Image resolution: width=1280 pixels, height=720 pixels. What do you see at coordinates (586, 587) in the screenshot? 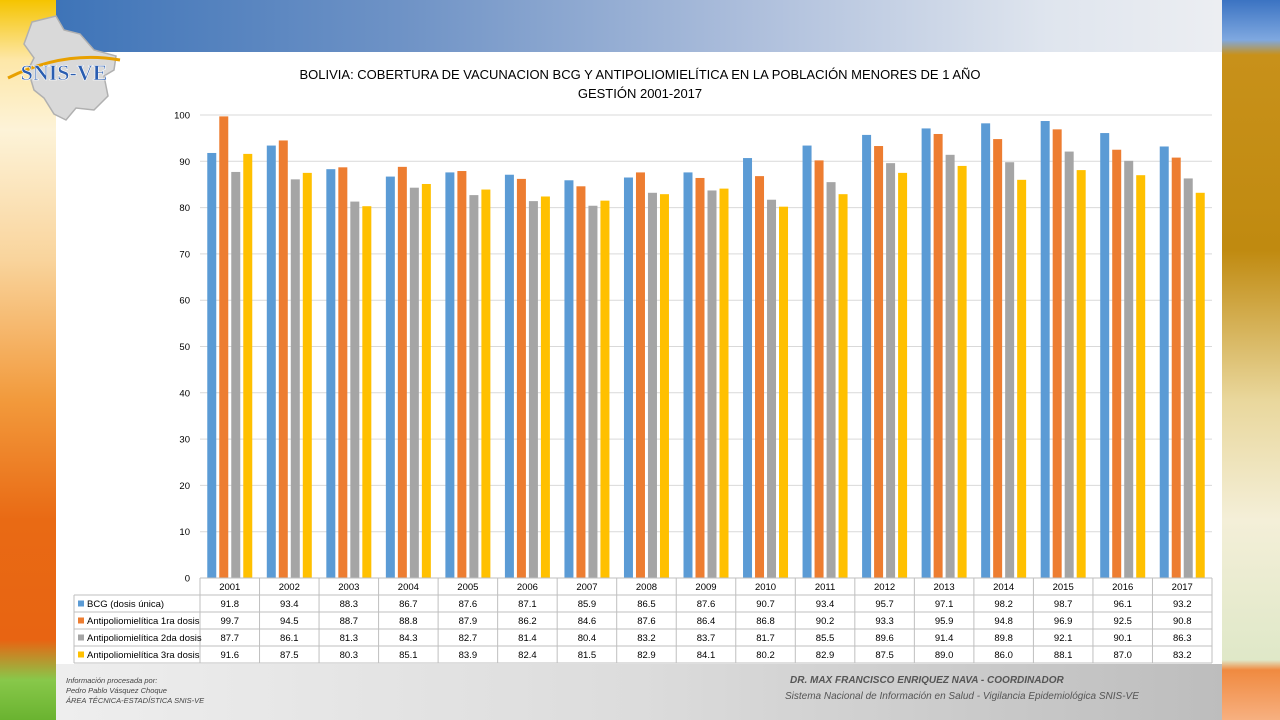
I see `x-tick-label: 2007` at bounding box center [586, 587].